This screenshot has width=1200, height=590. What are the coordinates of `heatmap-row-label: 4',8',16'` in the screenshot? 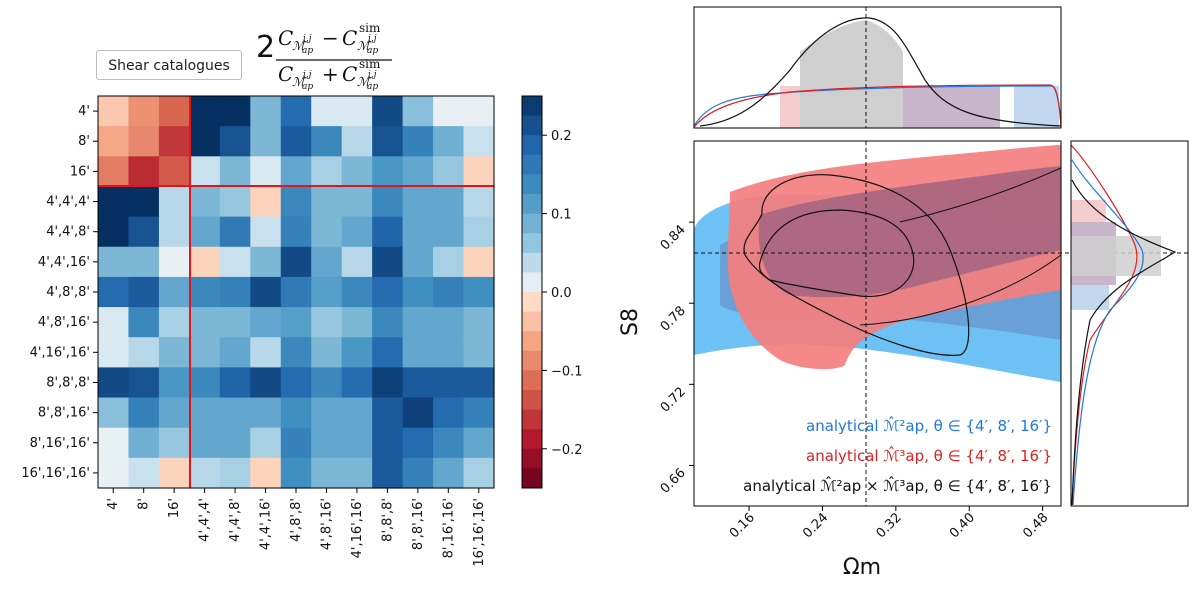 It's located at (64, 322).